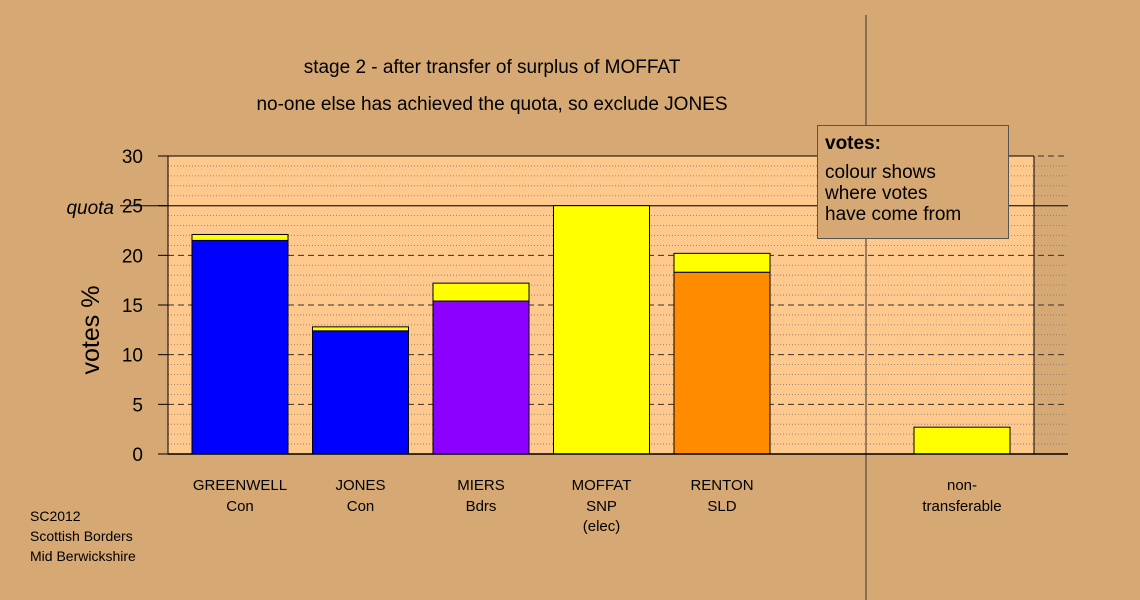 The width and height of the screenshot is (1140, 600). Describe the element at coordinates (132, 256) in the screenshot. I see `y-tick-label: 20` at that location.